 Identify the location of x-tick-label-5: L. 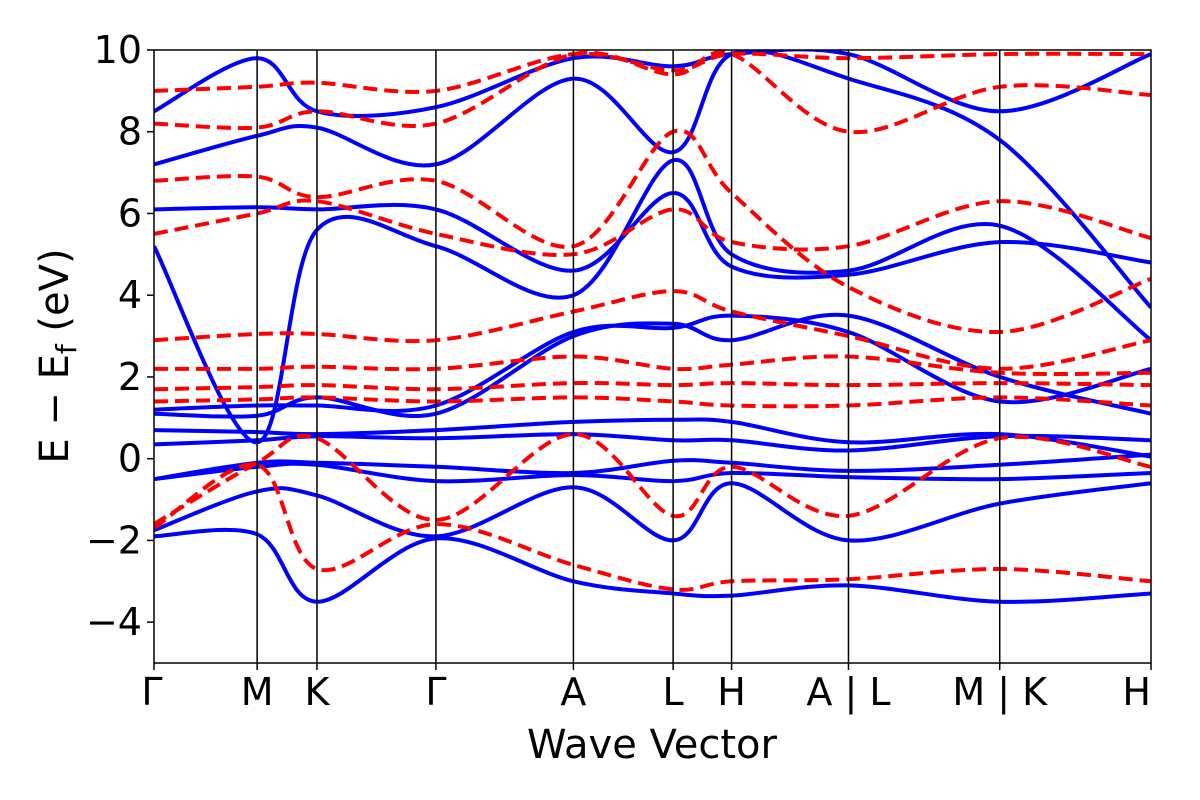
(673, 692).